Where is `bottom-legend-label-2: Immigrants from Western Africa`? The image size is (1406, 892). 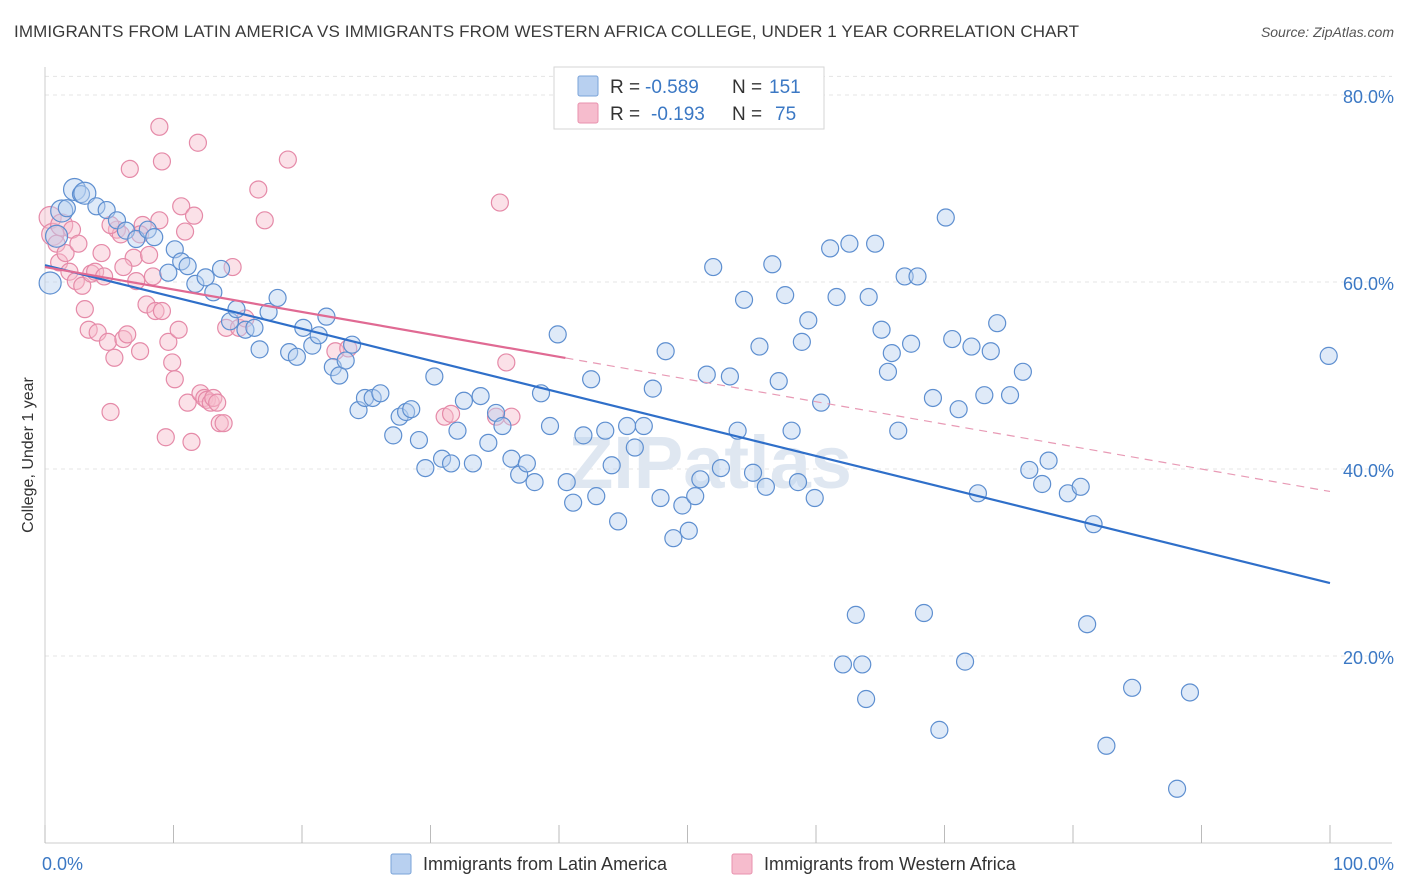
bottom-legend-label-2: Immigrants from Western Africa is located at coordinates (890, 864).